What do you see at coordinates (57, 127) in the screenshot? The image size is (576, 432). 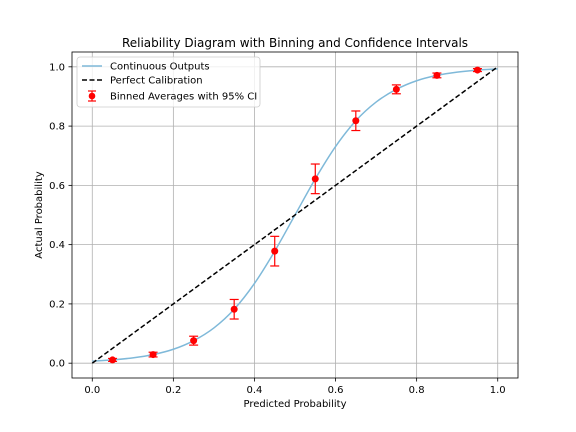 I see `y-tick-label: 0.8` at bounding box center [57, 127].